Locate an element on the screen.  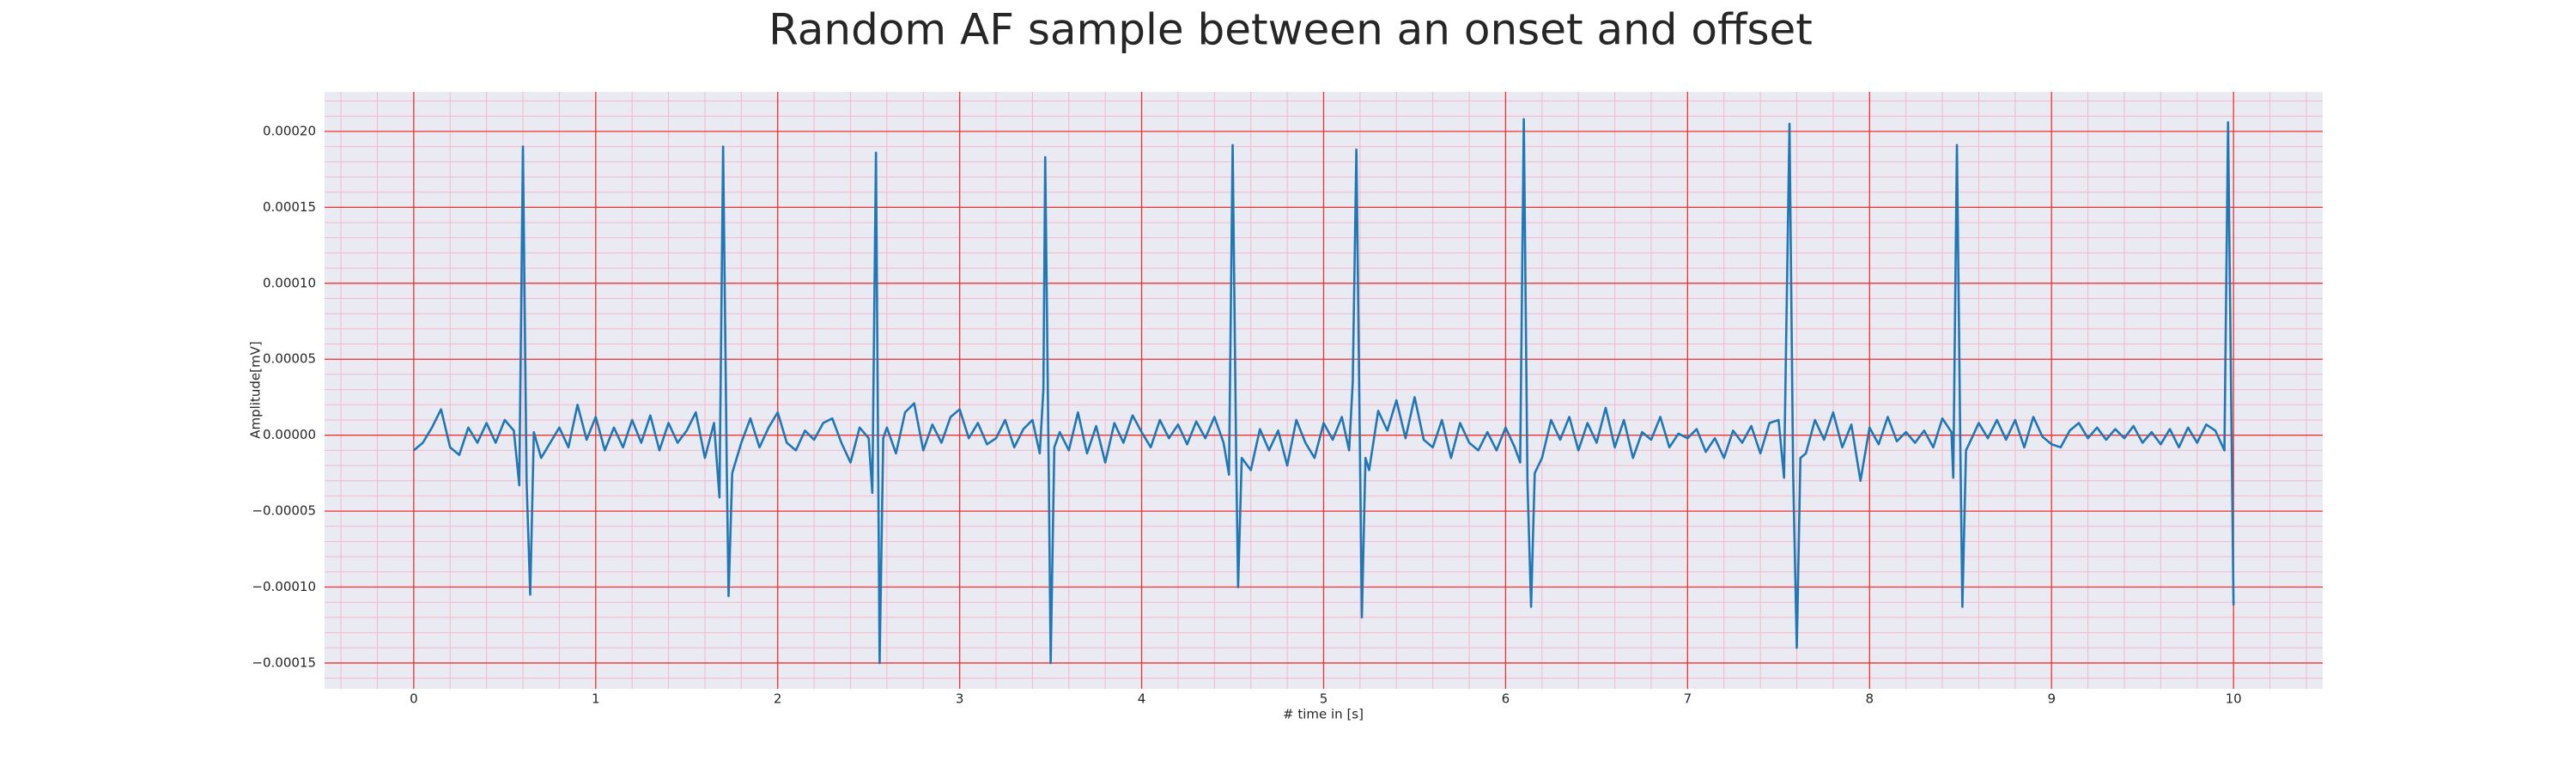
x-tick-label: 9 is located at coordinates (2051, 699).